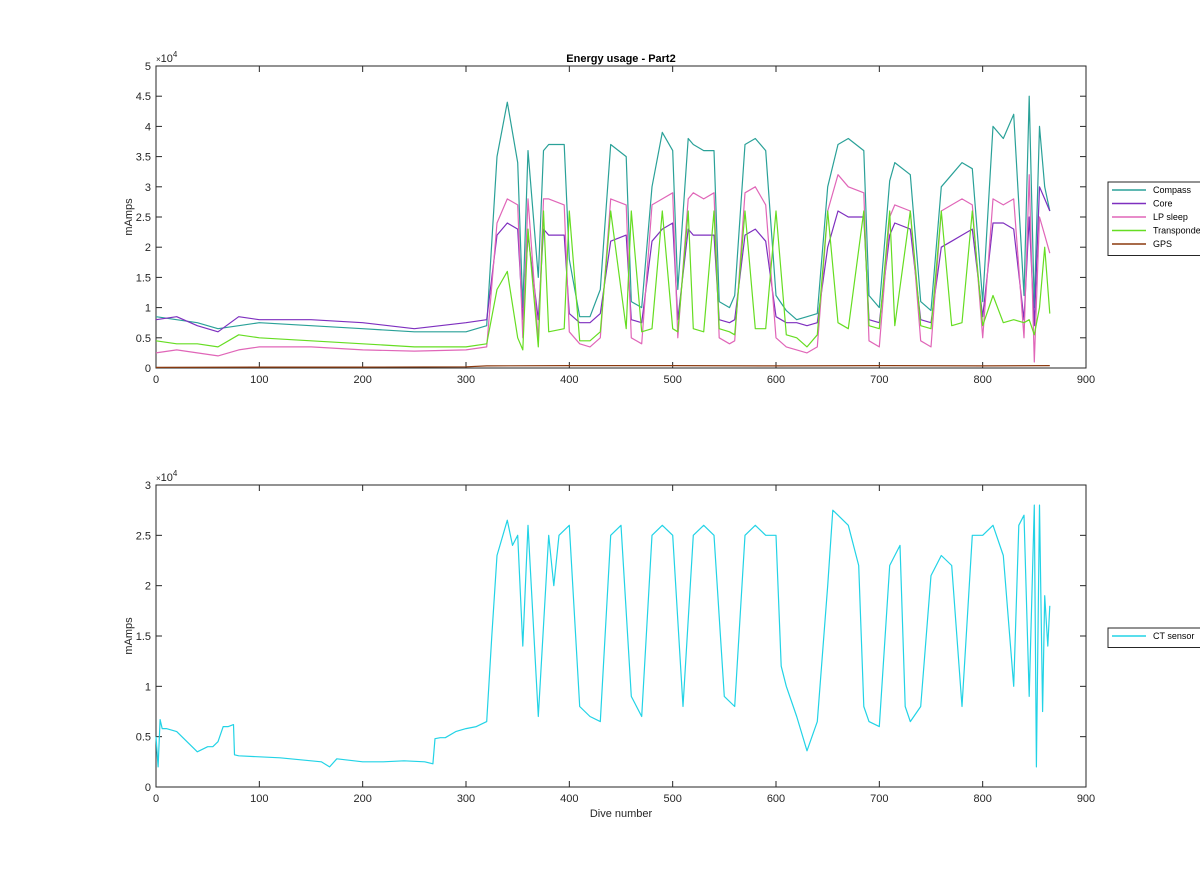 This screenshot has height=885, width=1200. I want to click on series-line-gps, so click(602, 366).